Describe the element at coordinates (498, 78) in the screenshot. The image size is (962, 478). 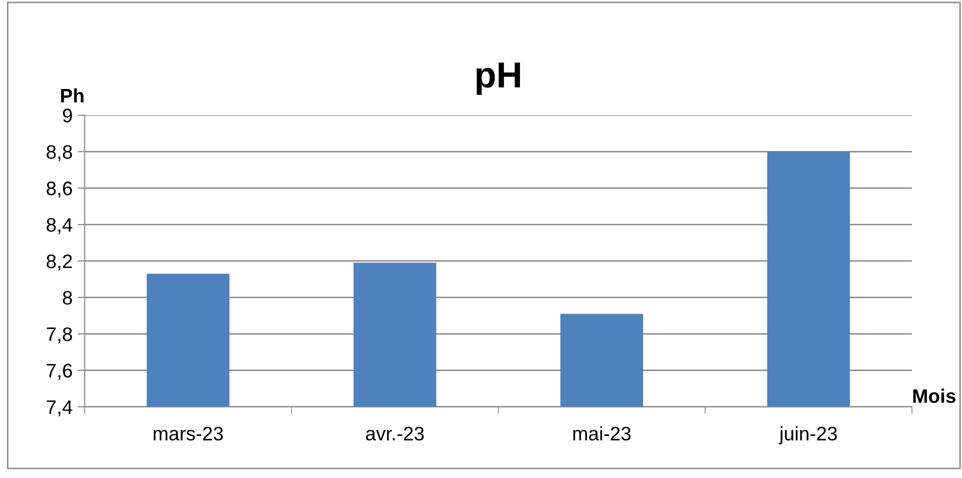
I see `chart-title: pH` at that location.